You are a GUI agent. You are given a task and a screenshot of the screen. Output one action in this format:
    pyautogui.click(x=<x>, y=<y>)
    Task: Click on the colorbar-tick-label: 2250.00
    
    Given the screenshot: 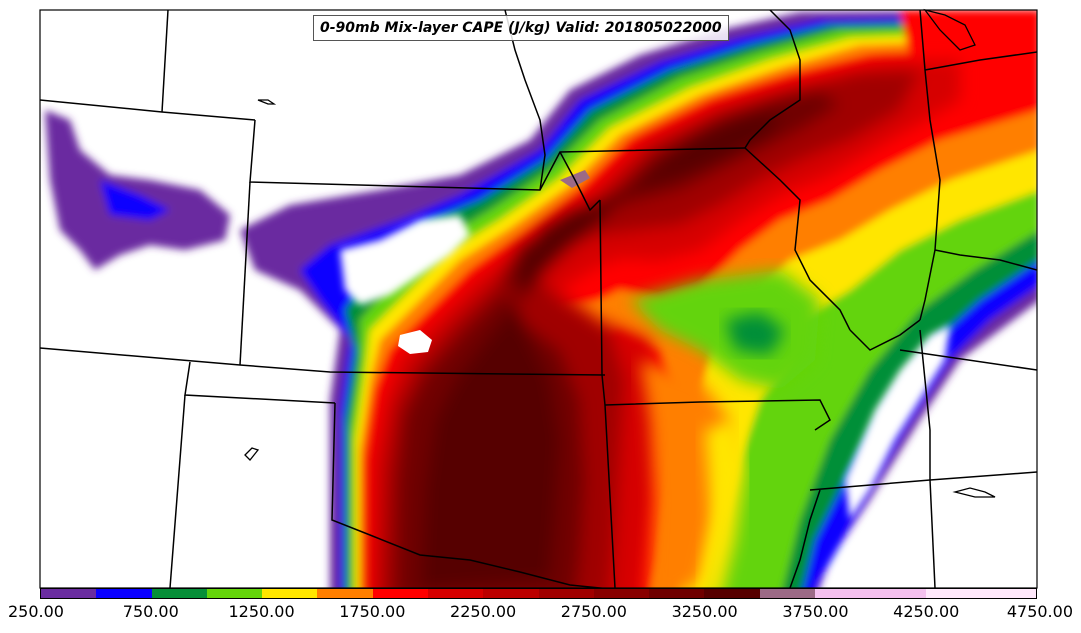 What is the action you would take?
    pyautogui.click(x=483, y=611)
    